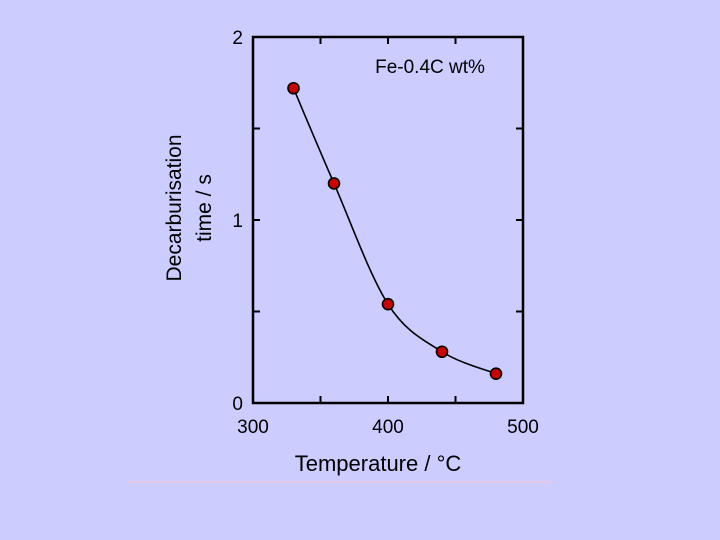 The image size is (720, 540). Describe the element at coordinates (237, 404) in the screenshot. I see `y-tick-label-0: 0` at that location.